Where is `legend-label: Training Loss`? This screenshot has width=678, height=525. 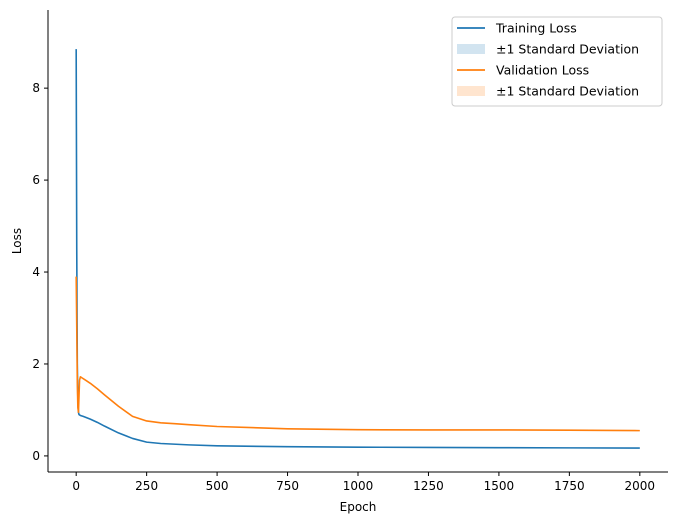 legend-label: Training Loss is located at coordinates (536, 28).